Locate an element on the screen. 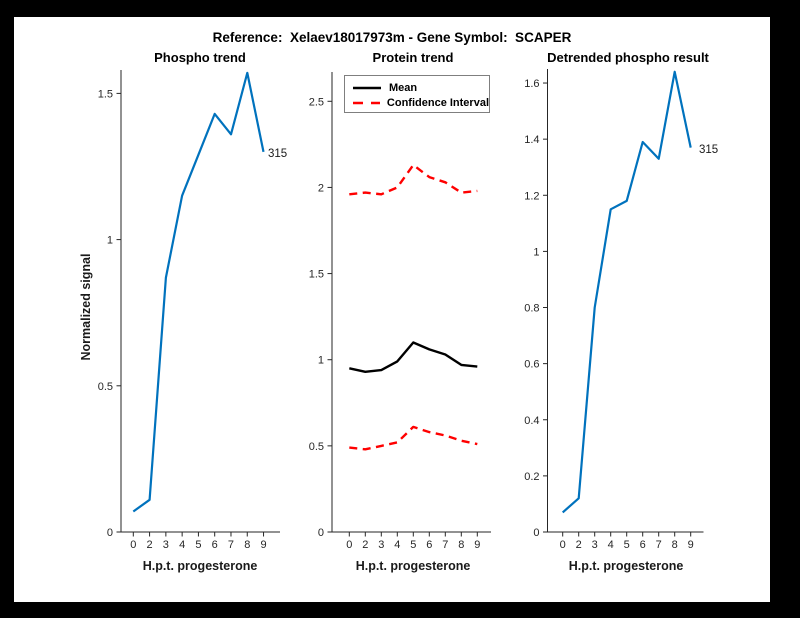 The image size is (800, 618). series-phospho-signal is located at coordinates (198, 292).